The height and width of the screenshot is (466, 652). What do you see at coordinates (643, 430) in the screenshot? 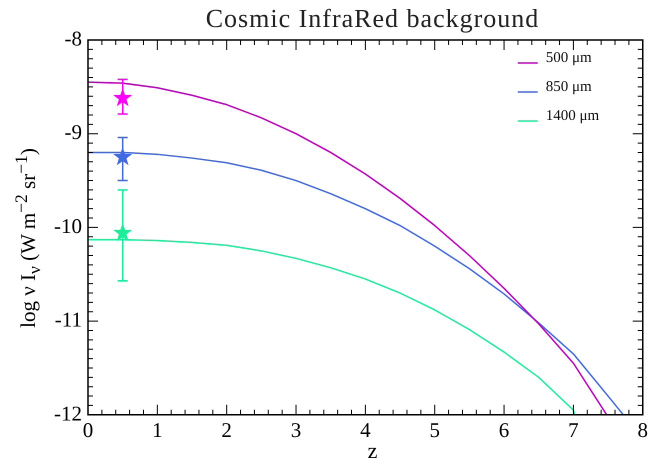
I see `x-tick-label: 8` at bounding box center [643, 430].